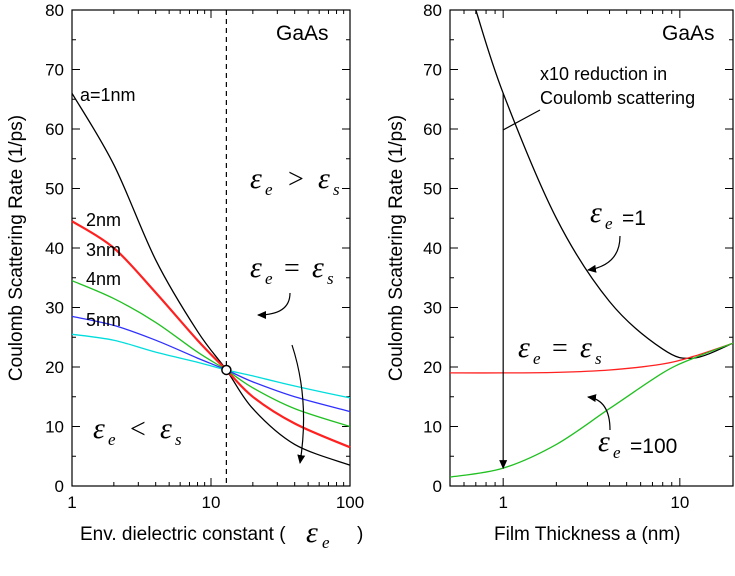  I want to click on annotation-eps-less: ε e < ε s, so click(137, 430).